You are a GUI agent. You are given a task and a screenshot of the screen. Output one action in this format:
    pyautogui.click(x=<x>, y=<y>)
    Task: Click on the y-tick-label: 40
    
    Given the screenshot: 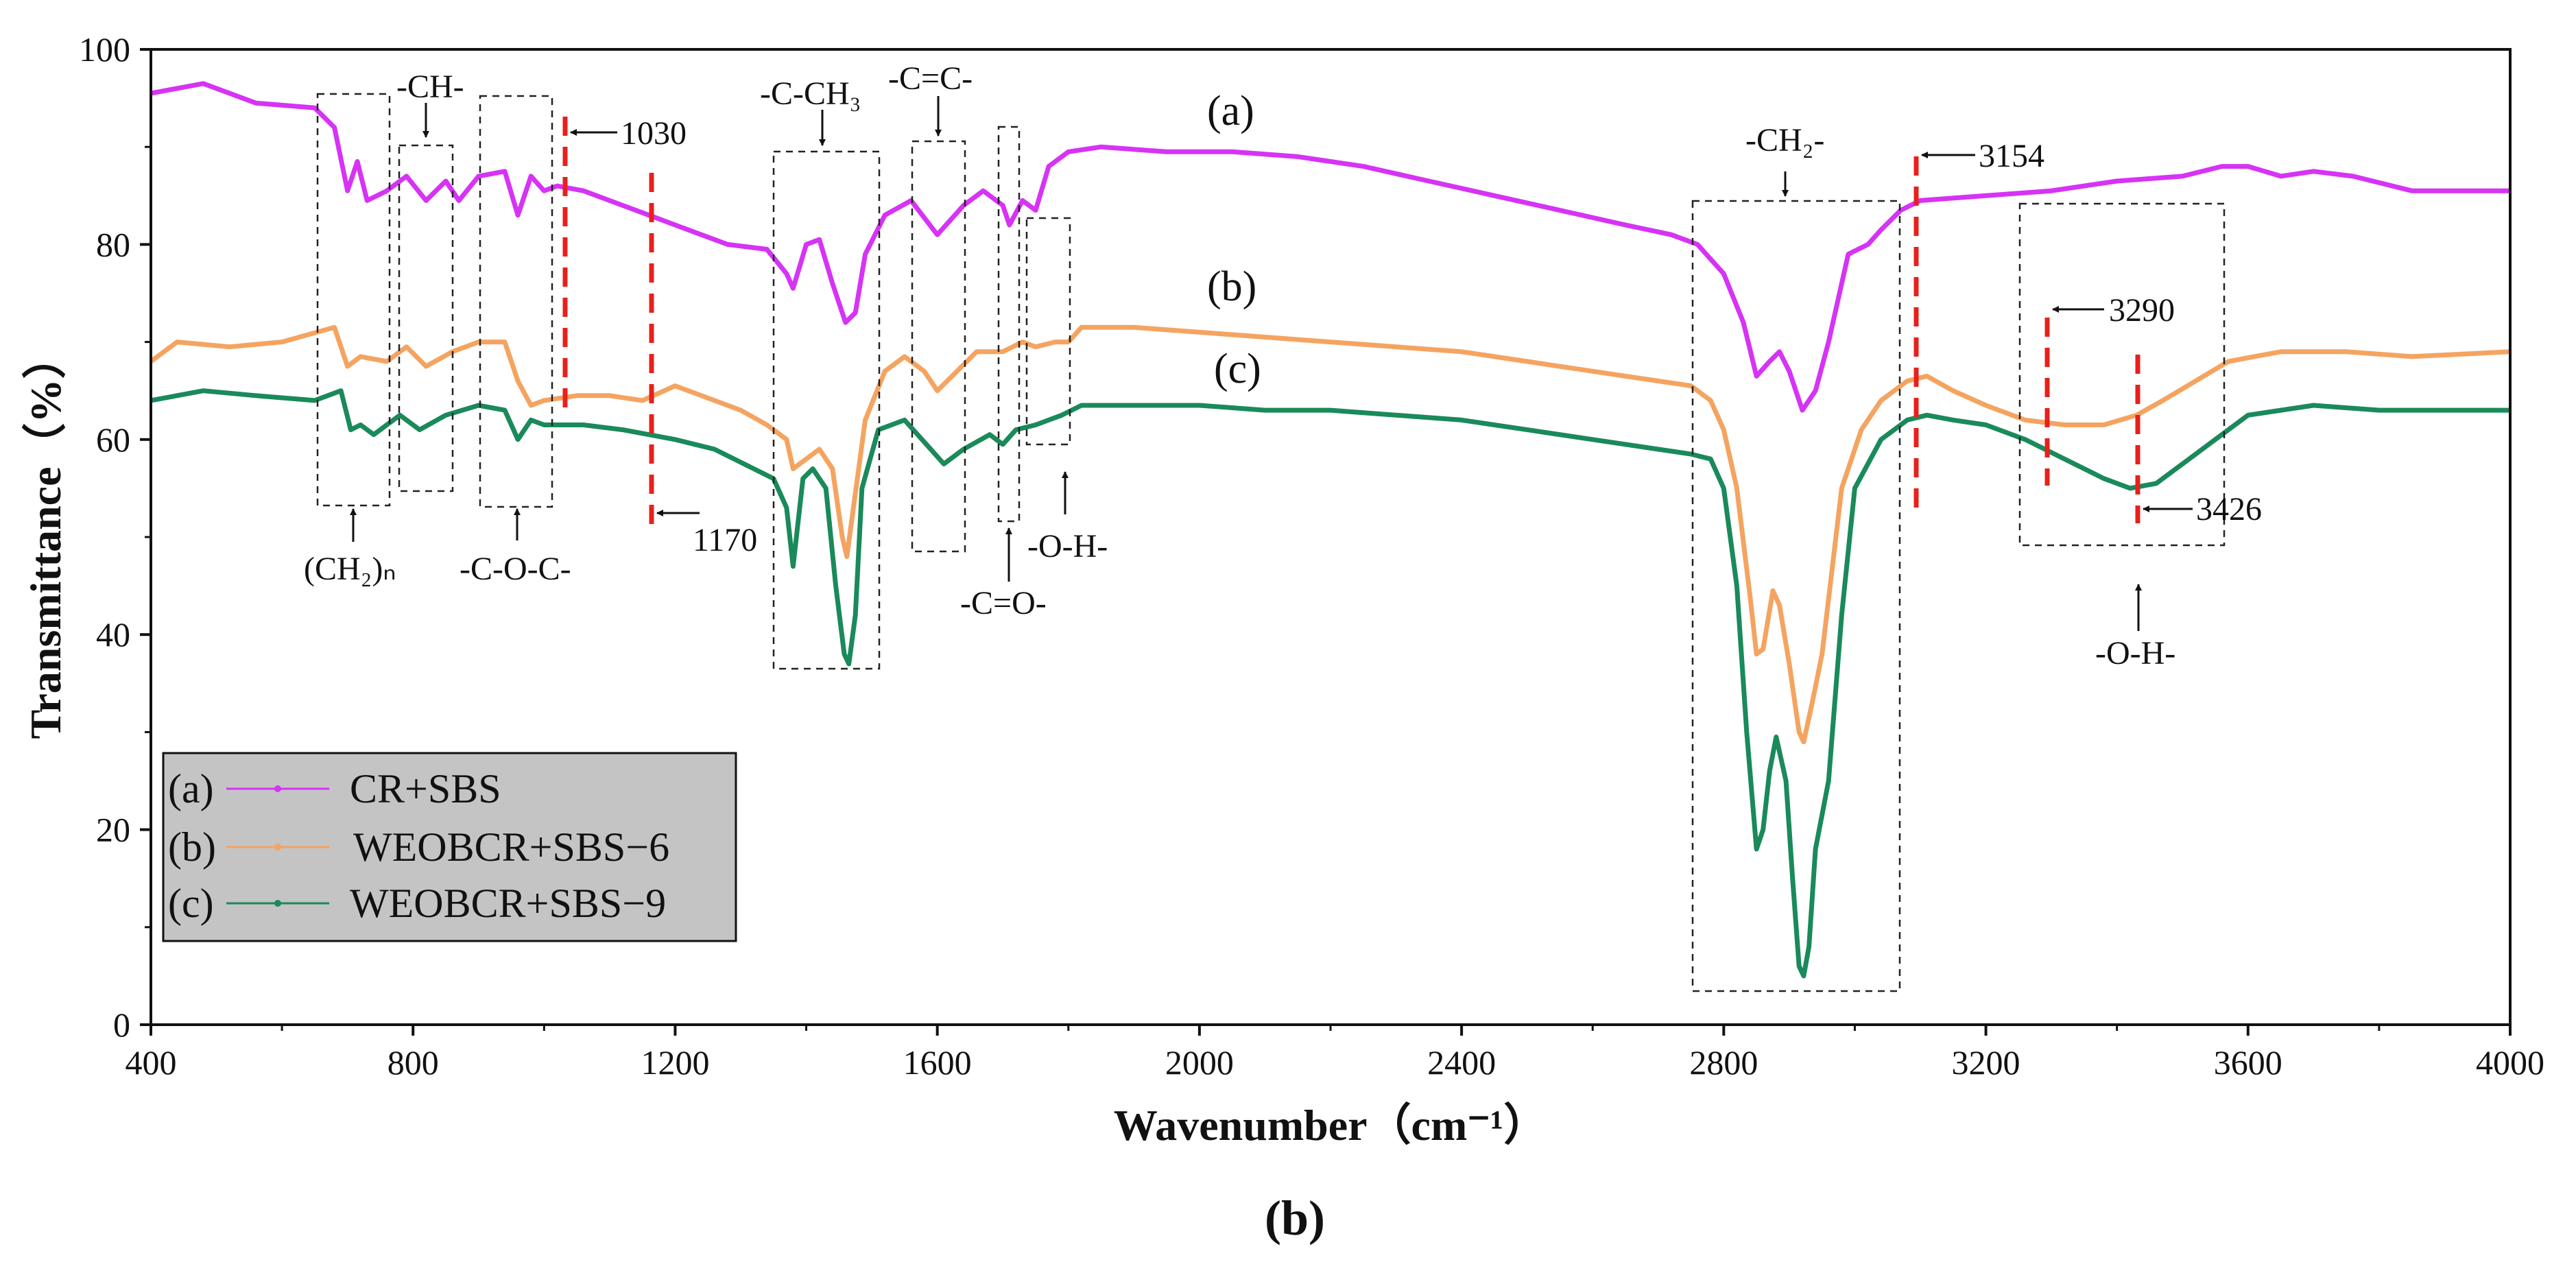 What is the action you would take?
    pyautogui.click(x=113, y=634)
    